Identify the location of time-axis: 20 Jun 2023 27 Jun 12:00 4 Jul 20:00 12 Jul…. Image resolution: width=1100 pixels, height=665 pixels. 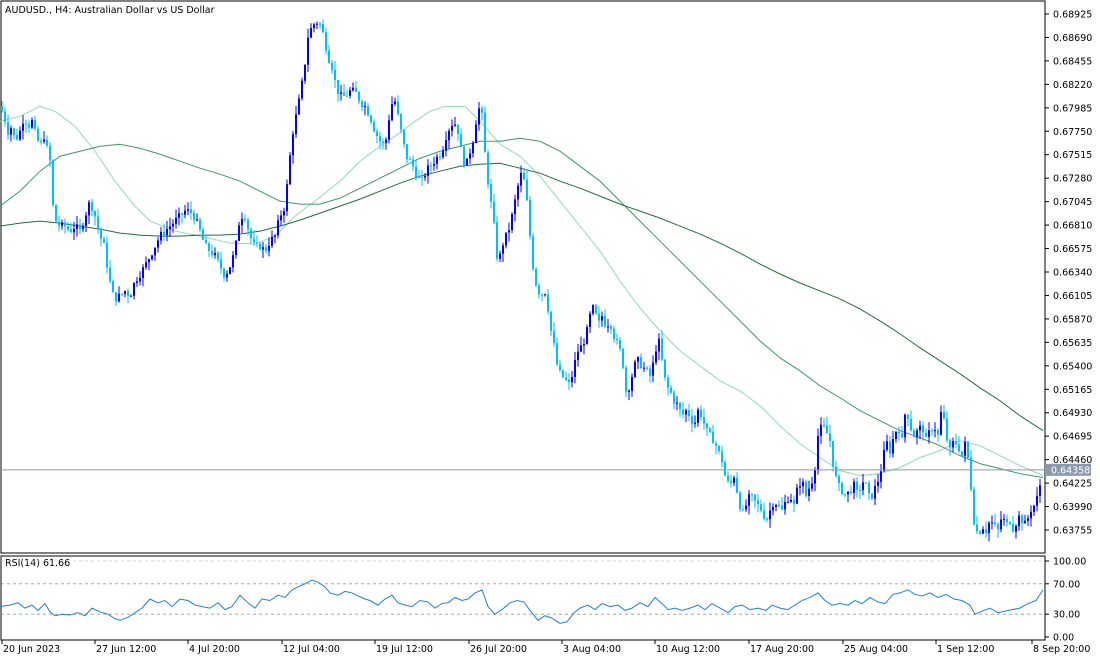
(545, 647).